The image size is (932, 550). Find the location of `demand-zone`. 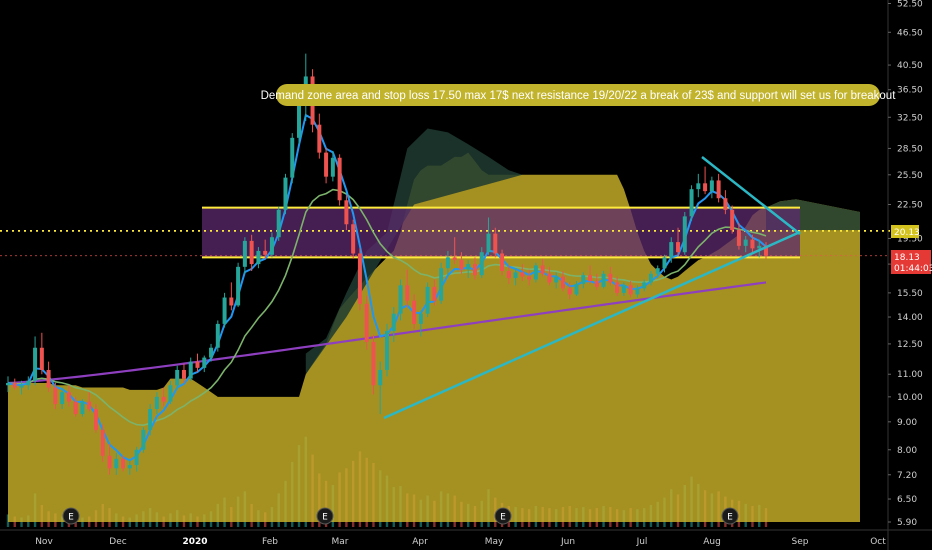

demand-zone is located at coordinates (445, 232).